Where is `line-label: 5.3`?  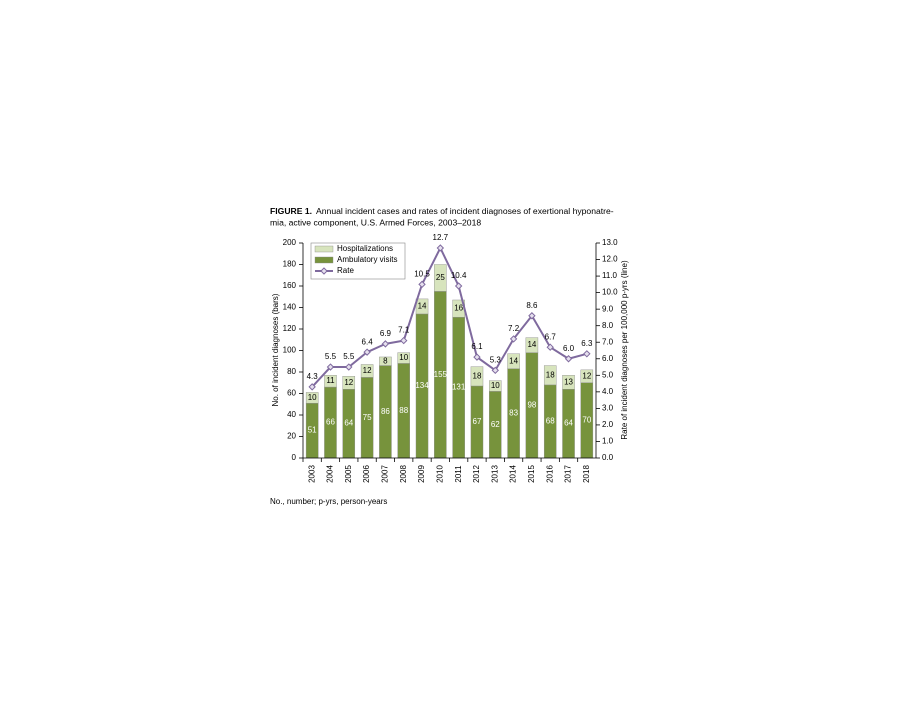
line-label: 5.3 is located at coordinates (496, 359).